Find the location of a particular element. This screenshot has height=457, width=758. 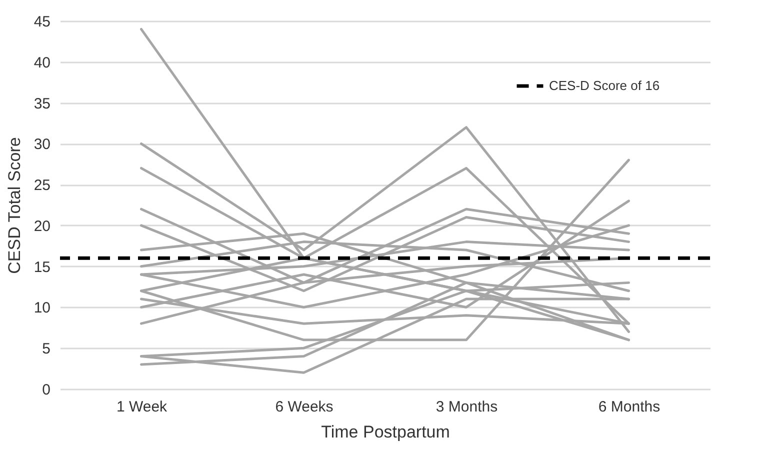

x-tick-label: 3 Months is located at coordinates (467, 407).